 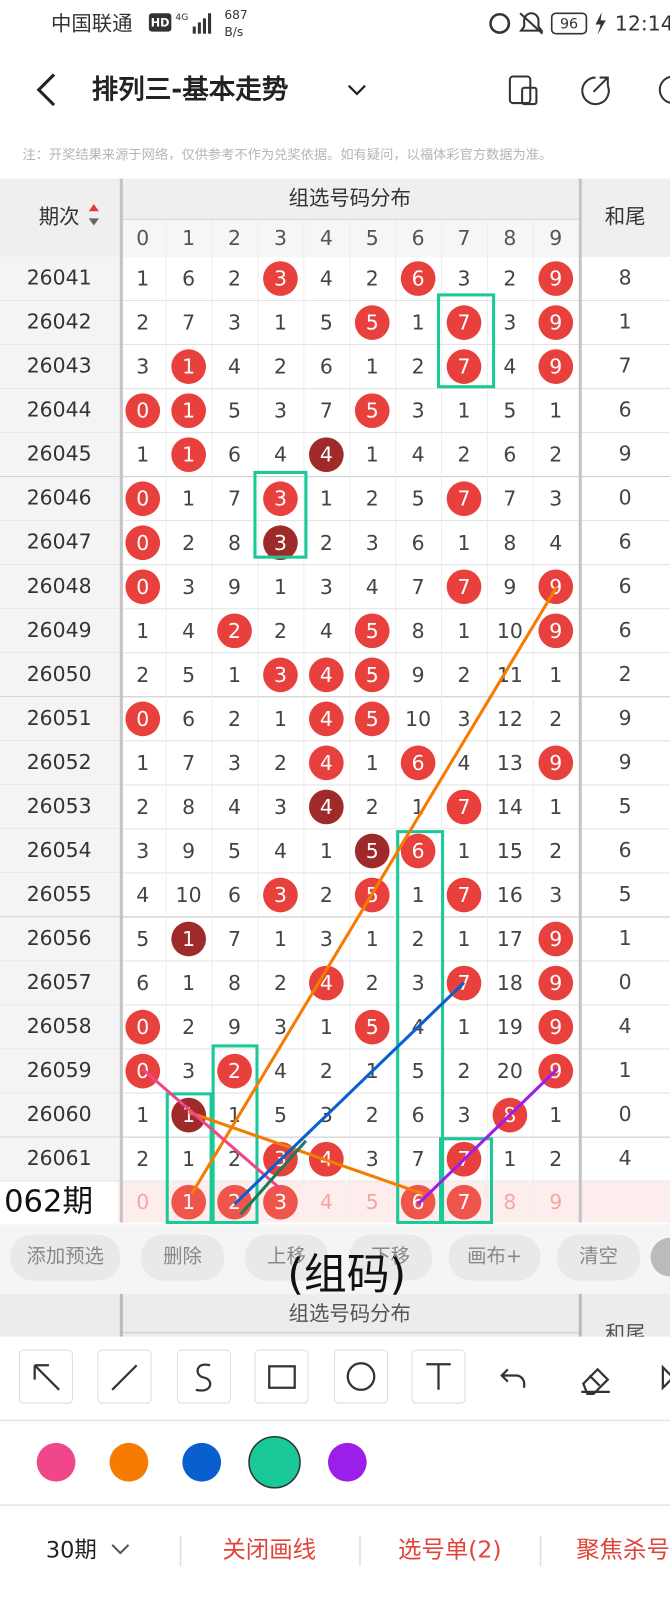 What do you see at coordinates (350, 198) in the screenshot?
I see `group-header: 组选号码分布` at bounding box center [350, 198].